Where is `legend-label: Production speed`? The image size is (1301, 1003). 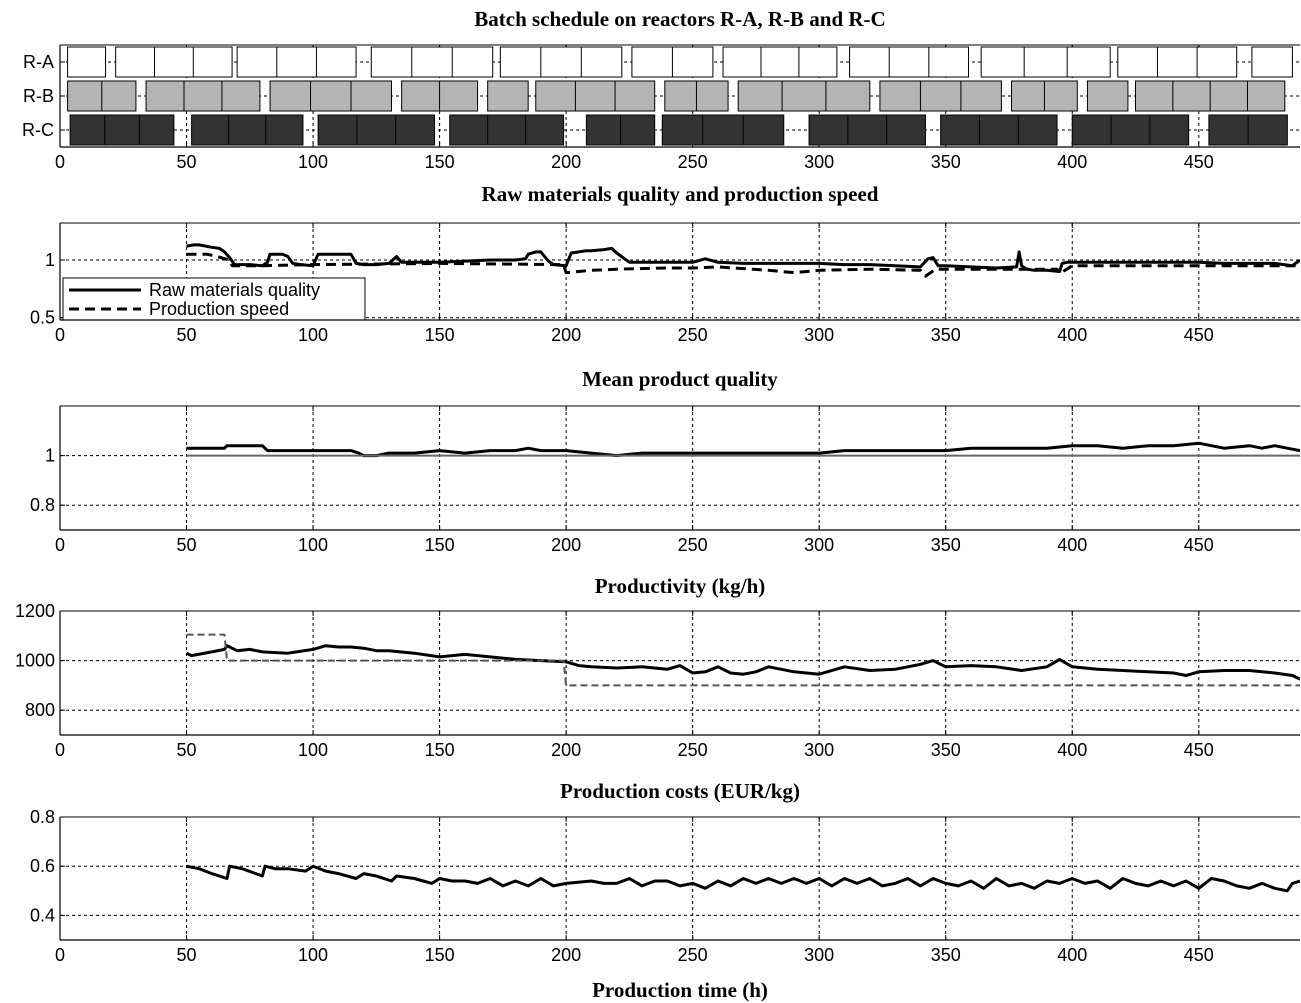 legend-label: Production speed is located at coordinates (219, 309).